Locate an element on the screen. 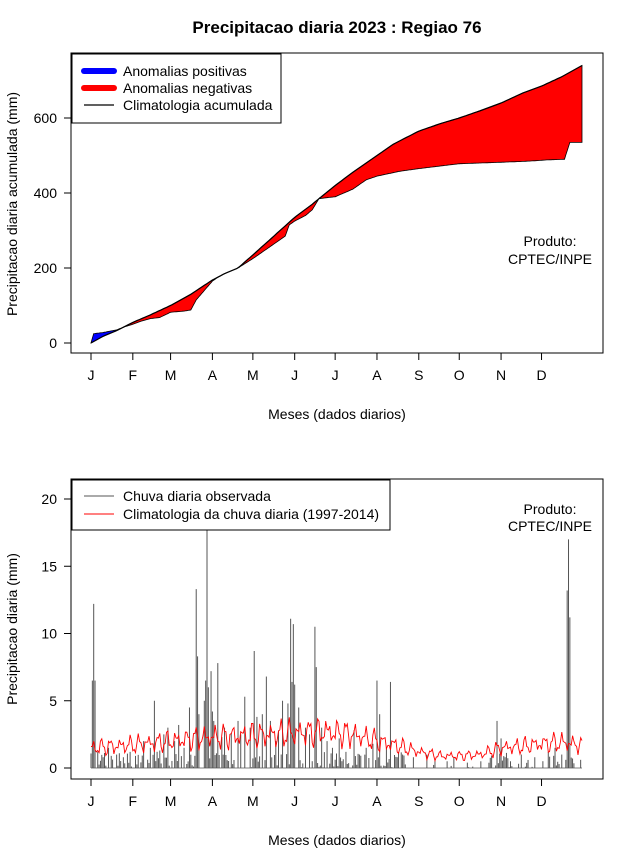 The height and width of the screenshot is (850, 640). top-y-axis-label: Precipitacao diaria acumulada (mm) is located at coordinates (12, 204).